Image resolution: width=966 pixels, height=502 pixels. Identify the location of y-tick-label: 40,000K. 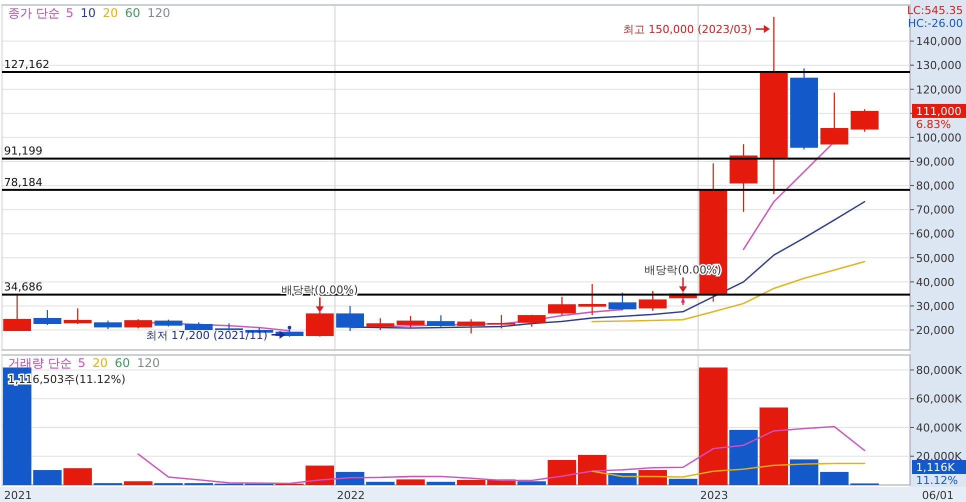
(939, 427).